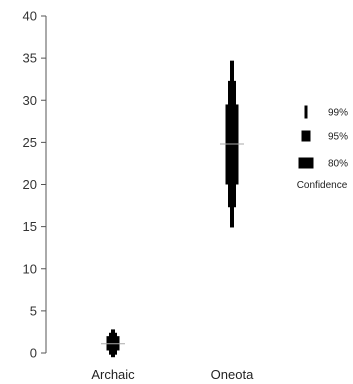 The width and height of the screenshot is (353, 384). What do you see at coordinates (338, 164) in the screenshot?
I see `legend-label: 80%` at bounding box center [338, 164].